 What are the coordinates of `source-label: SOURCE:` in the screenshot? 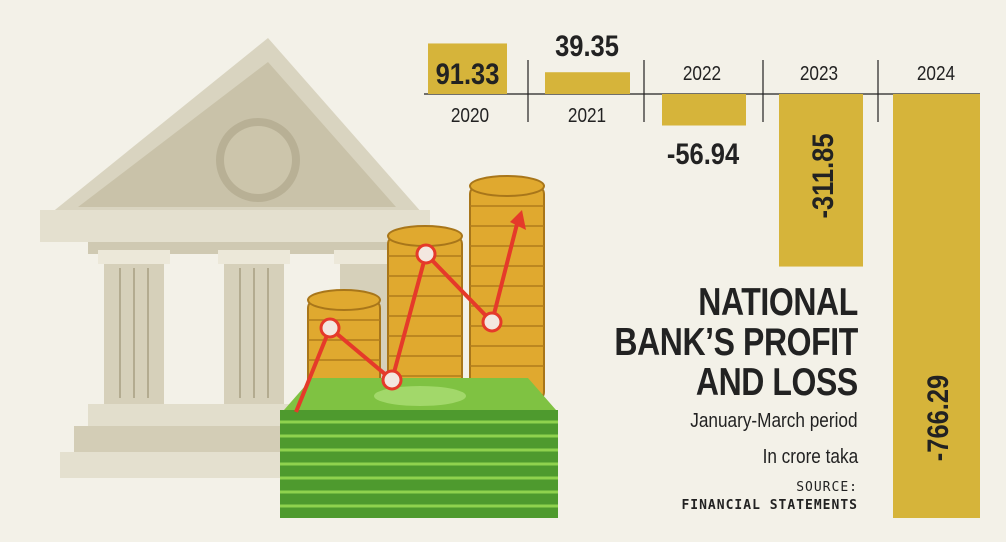 It's located at (827, 487).